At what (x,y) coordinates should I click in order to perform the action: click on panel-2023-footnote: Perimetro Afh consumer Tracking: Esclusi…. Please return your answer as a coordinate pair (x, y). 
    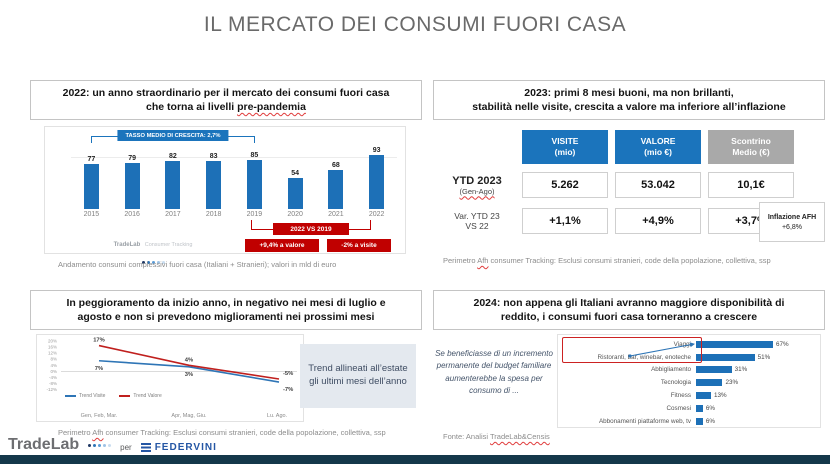
    Looking at the image, I should click on (607, 260).